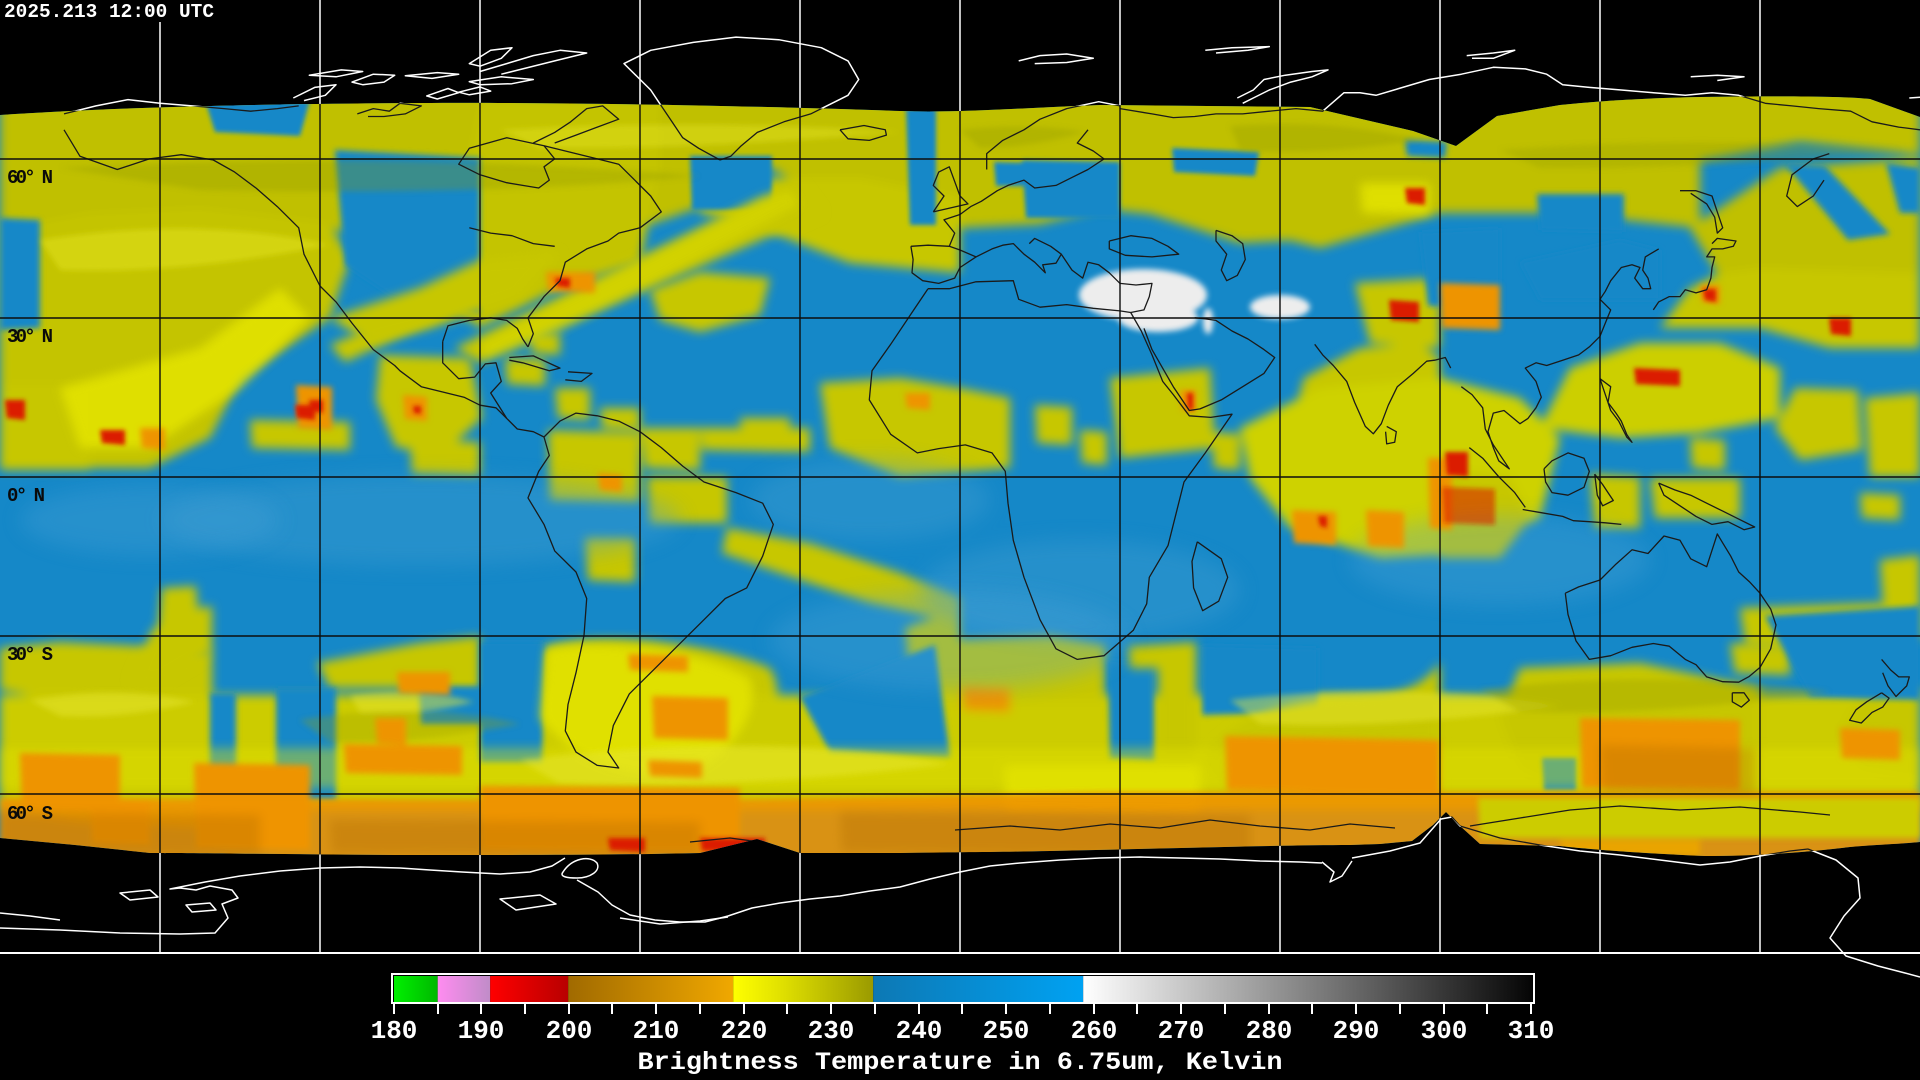  I want to click on svg-text: 2025.213 12:00 UTC, so click(109, 12).